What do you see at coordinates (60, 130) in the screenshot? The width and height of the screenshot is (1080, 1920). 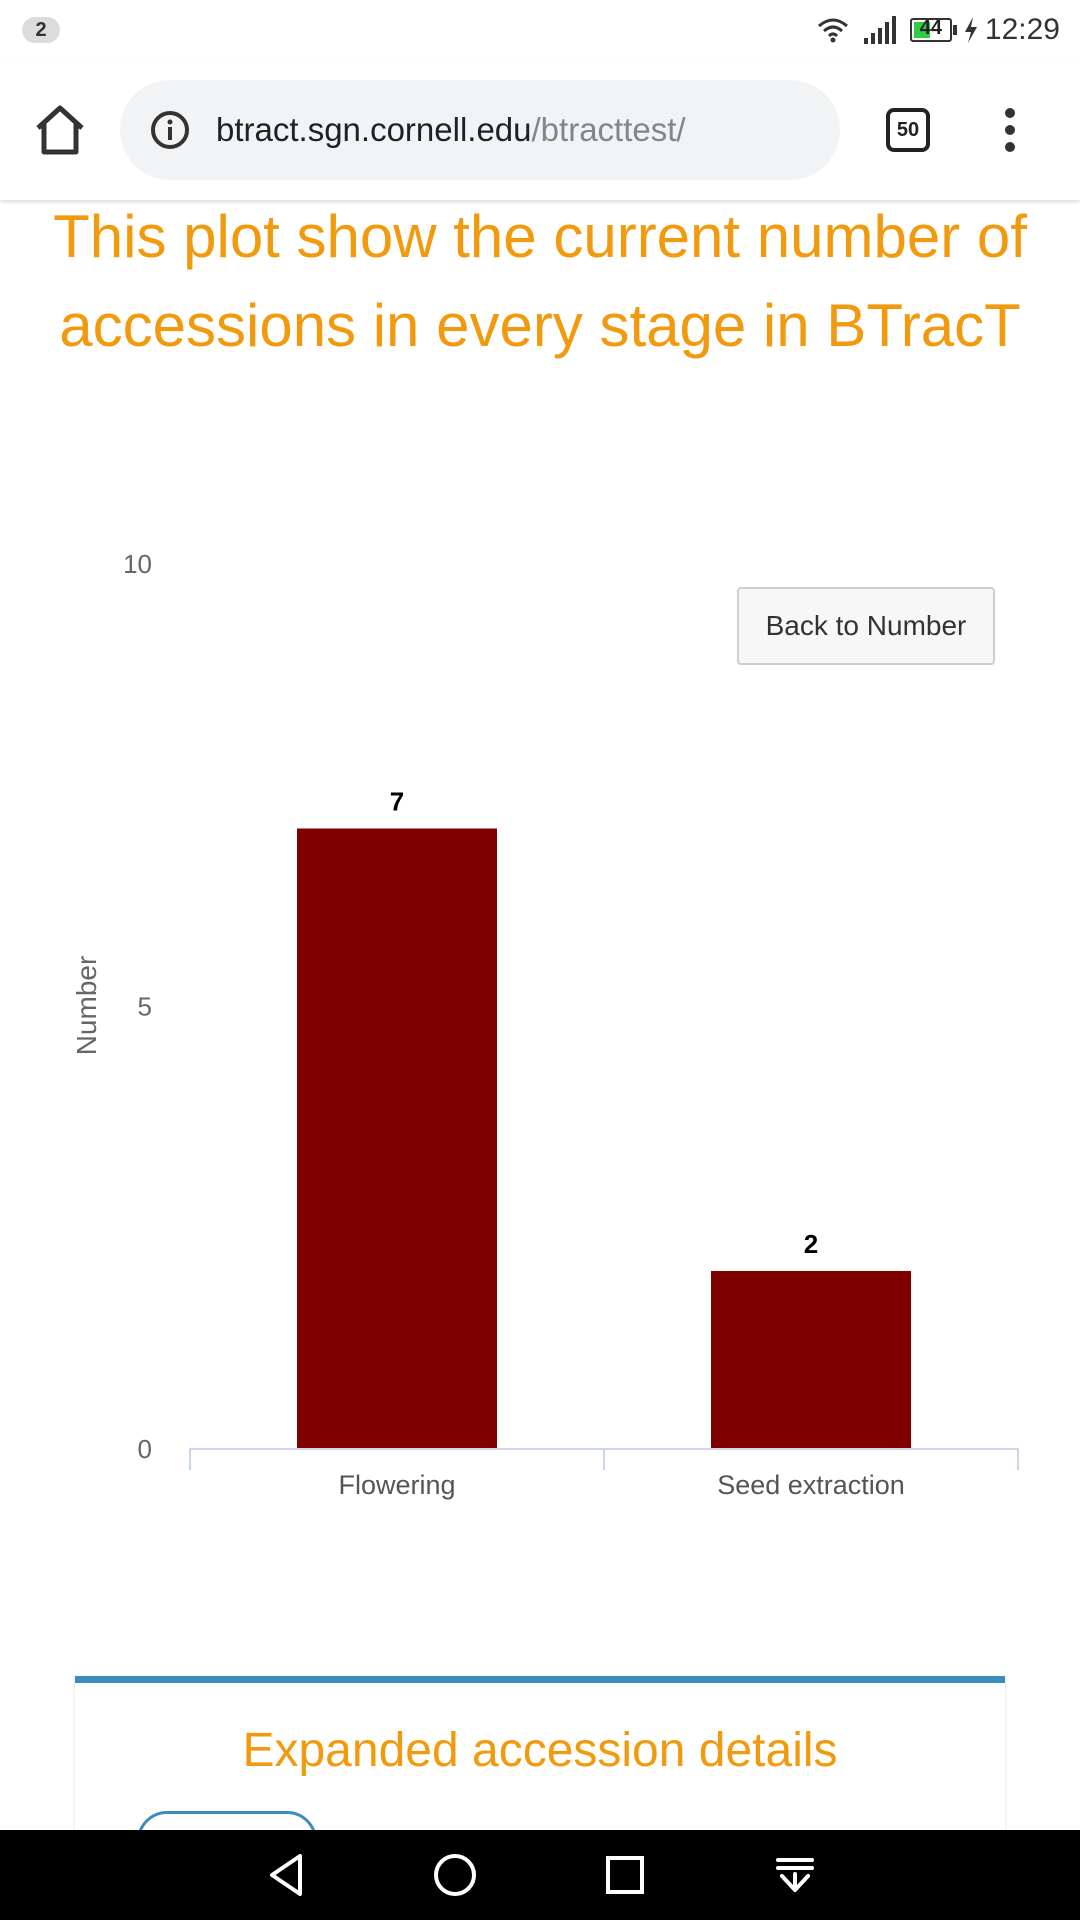 I see `home-icon` at bounding box center [60, 130].